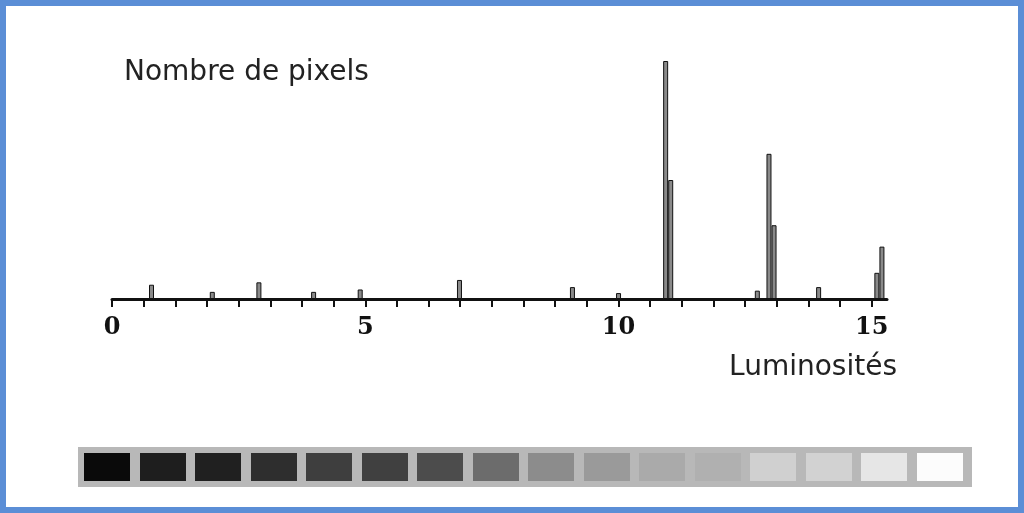 The width and height of the screenshot is (1024, 513). What do you see at coordinates (365, 325) in the screenshot?
I see `x-tick-label: 5` at bounding box center [365, 325].